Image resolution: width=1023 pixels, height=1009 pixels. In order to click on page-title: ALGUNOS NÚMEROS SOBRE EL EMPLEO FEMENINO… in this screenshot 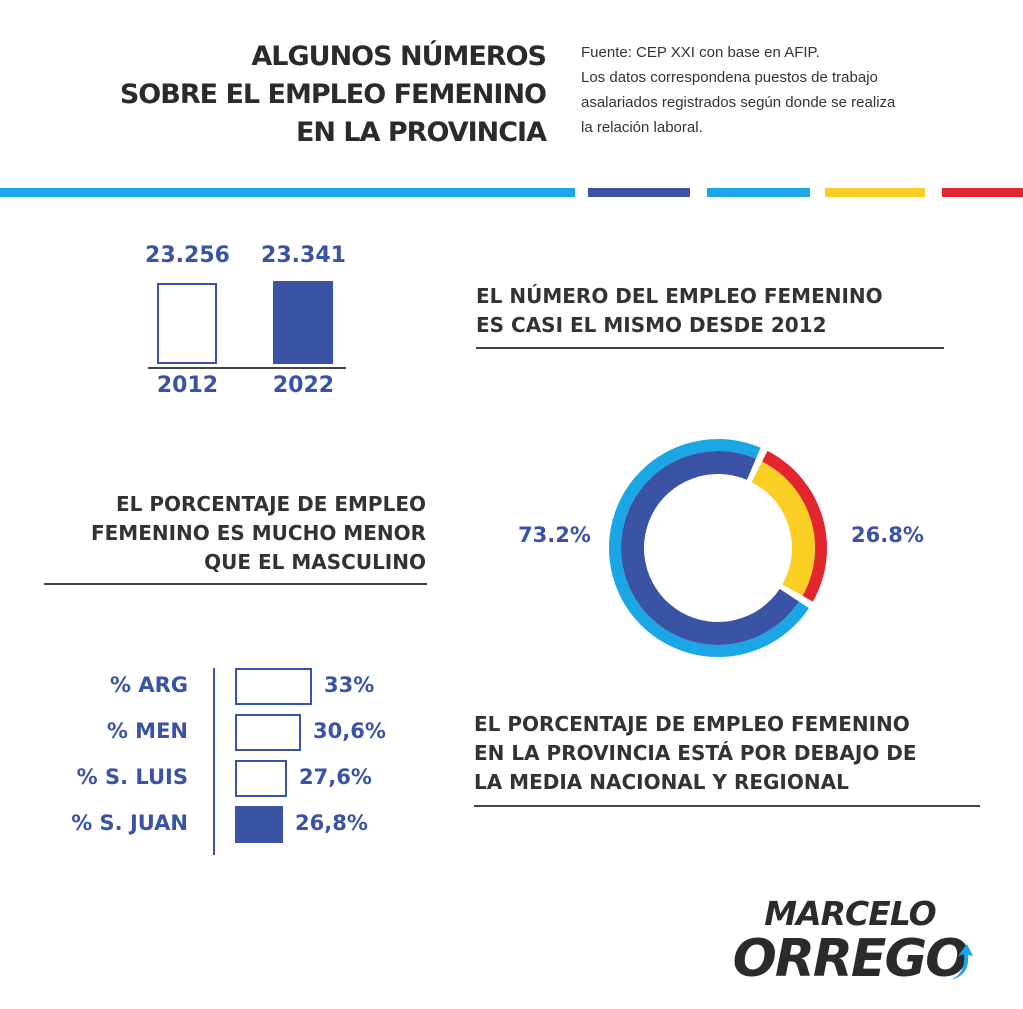, I will do `click(333, 95)`.